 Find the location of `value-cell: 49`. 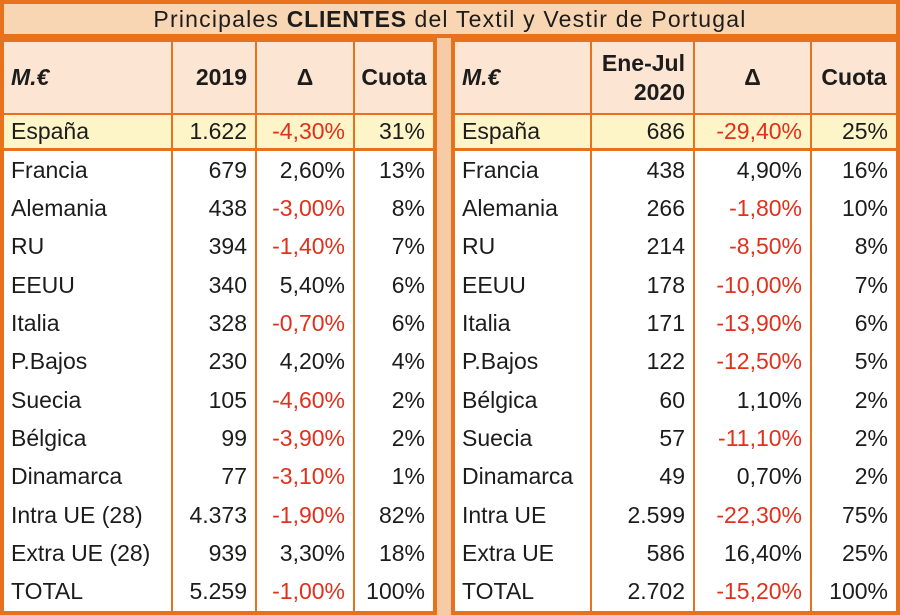

value-cell: 49 is located at coordinates (643, 476).